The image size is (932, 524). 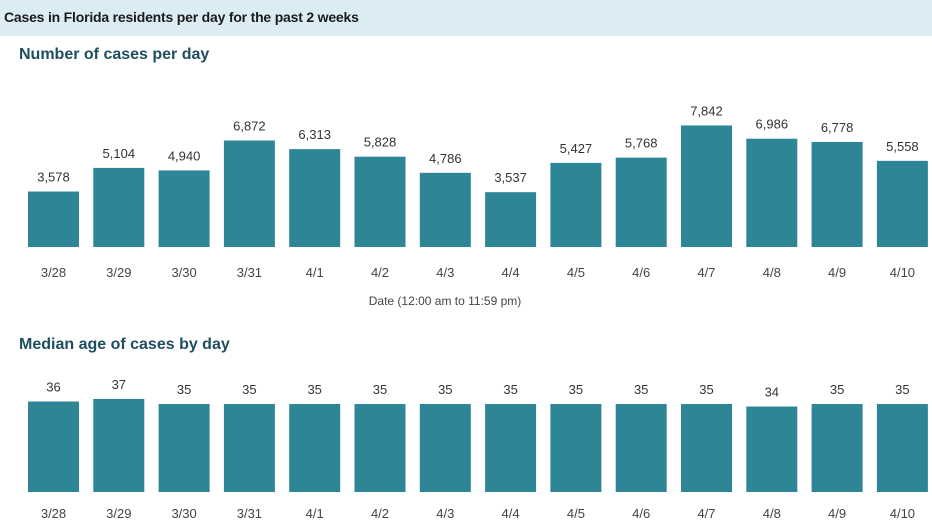 I want to click on data-label: 6,313, so click(x=314, y=134).